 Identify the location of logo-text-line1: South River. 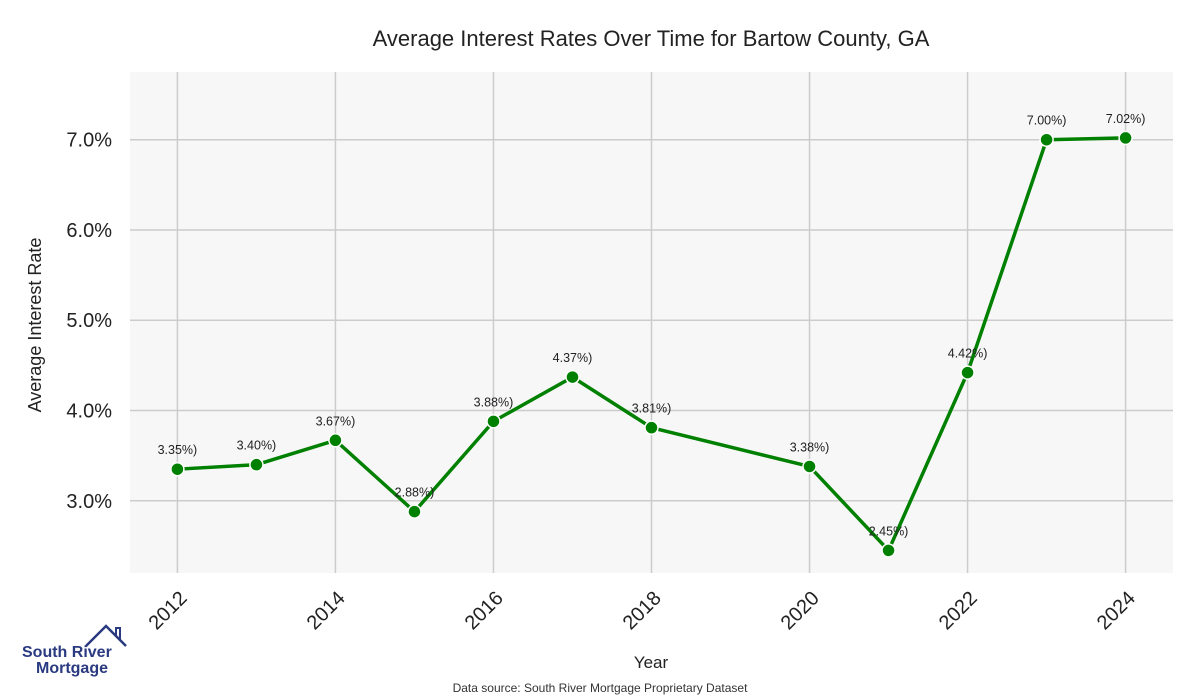
(67, 652).